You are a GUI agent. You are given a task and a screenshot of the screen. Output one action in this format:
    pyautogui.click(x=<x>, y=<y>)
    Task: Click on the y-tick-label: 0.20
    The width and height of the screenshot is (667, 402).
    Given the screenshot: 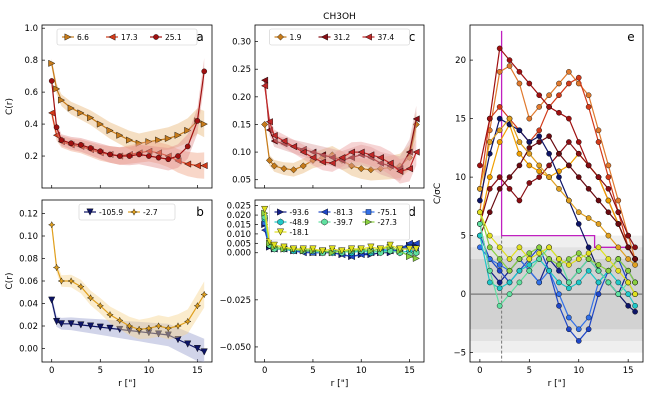 What is the action you would take?
    pyautogui.click(x=241, y=98)
    